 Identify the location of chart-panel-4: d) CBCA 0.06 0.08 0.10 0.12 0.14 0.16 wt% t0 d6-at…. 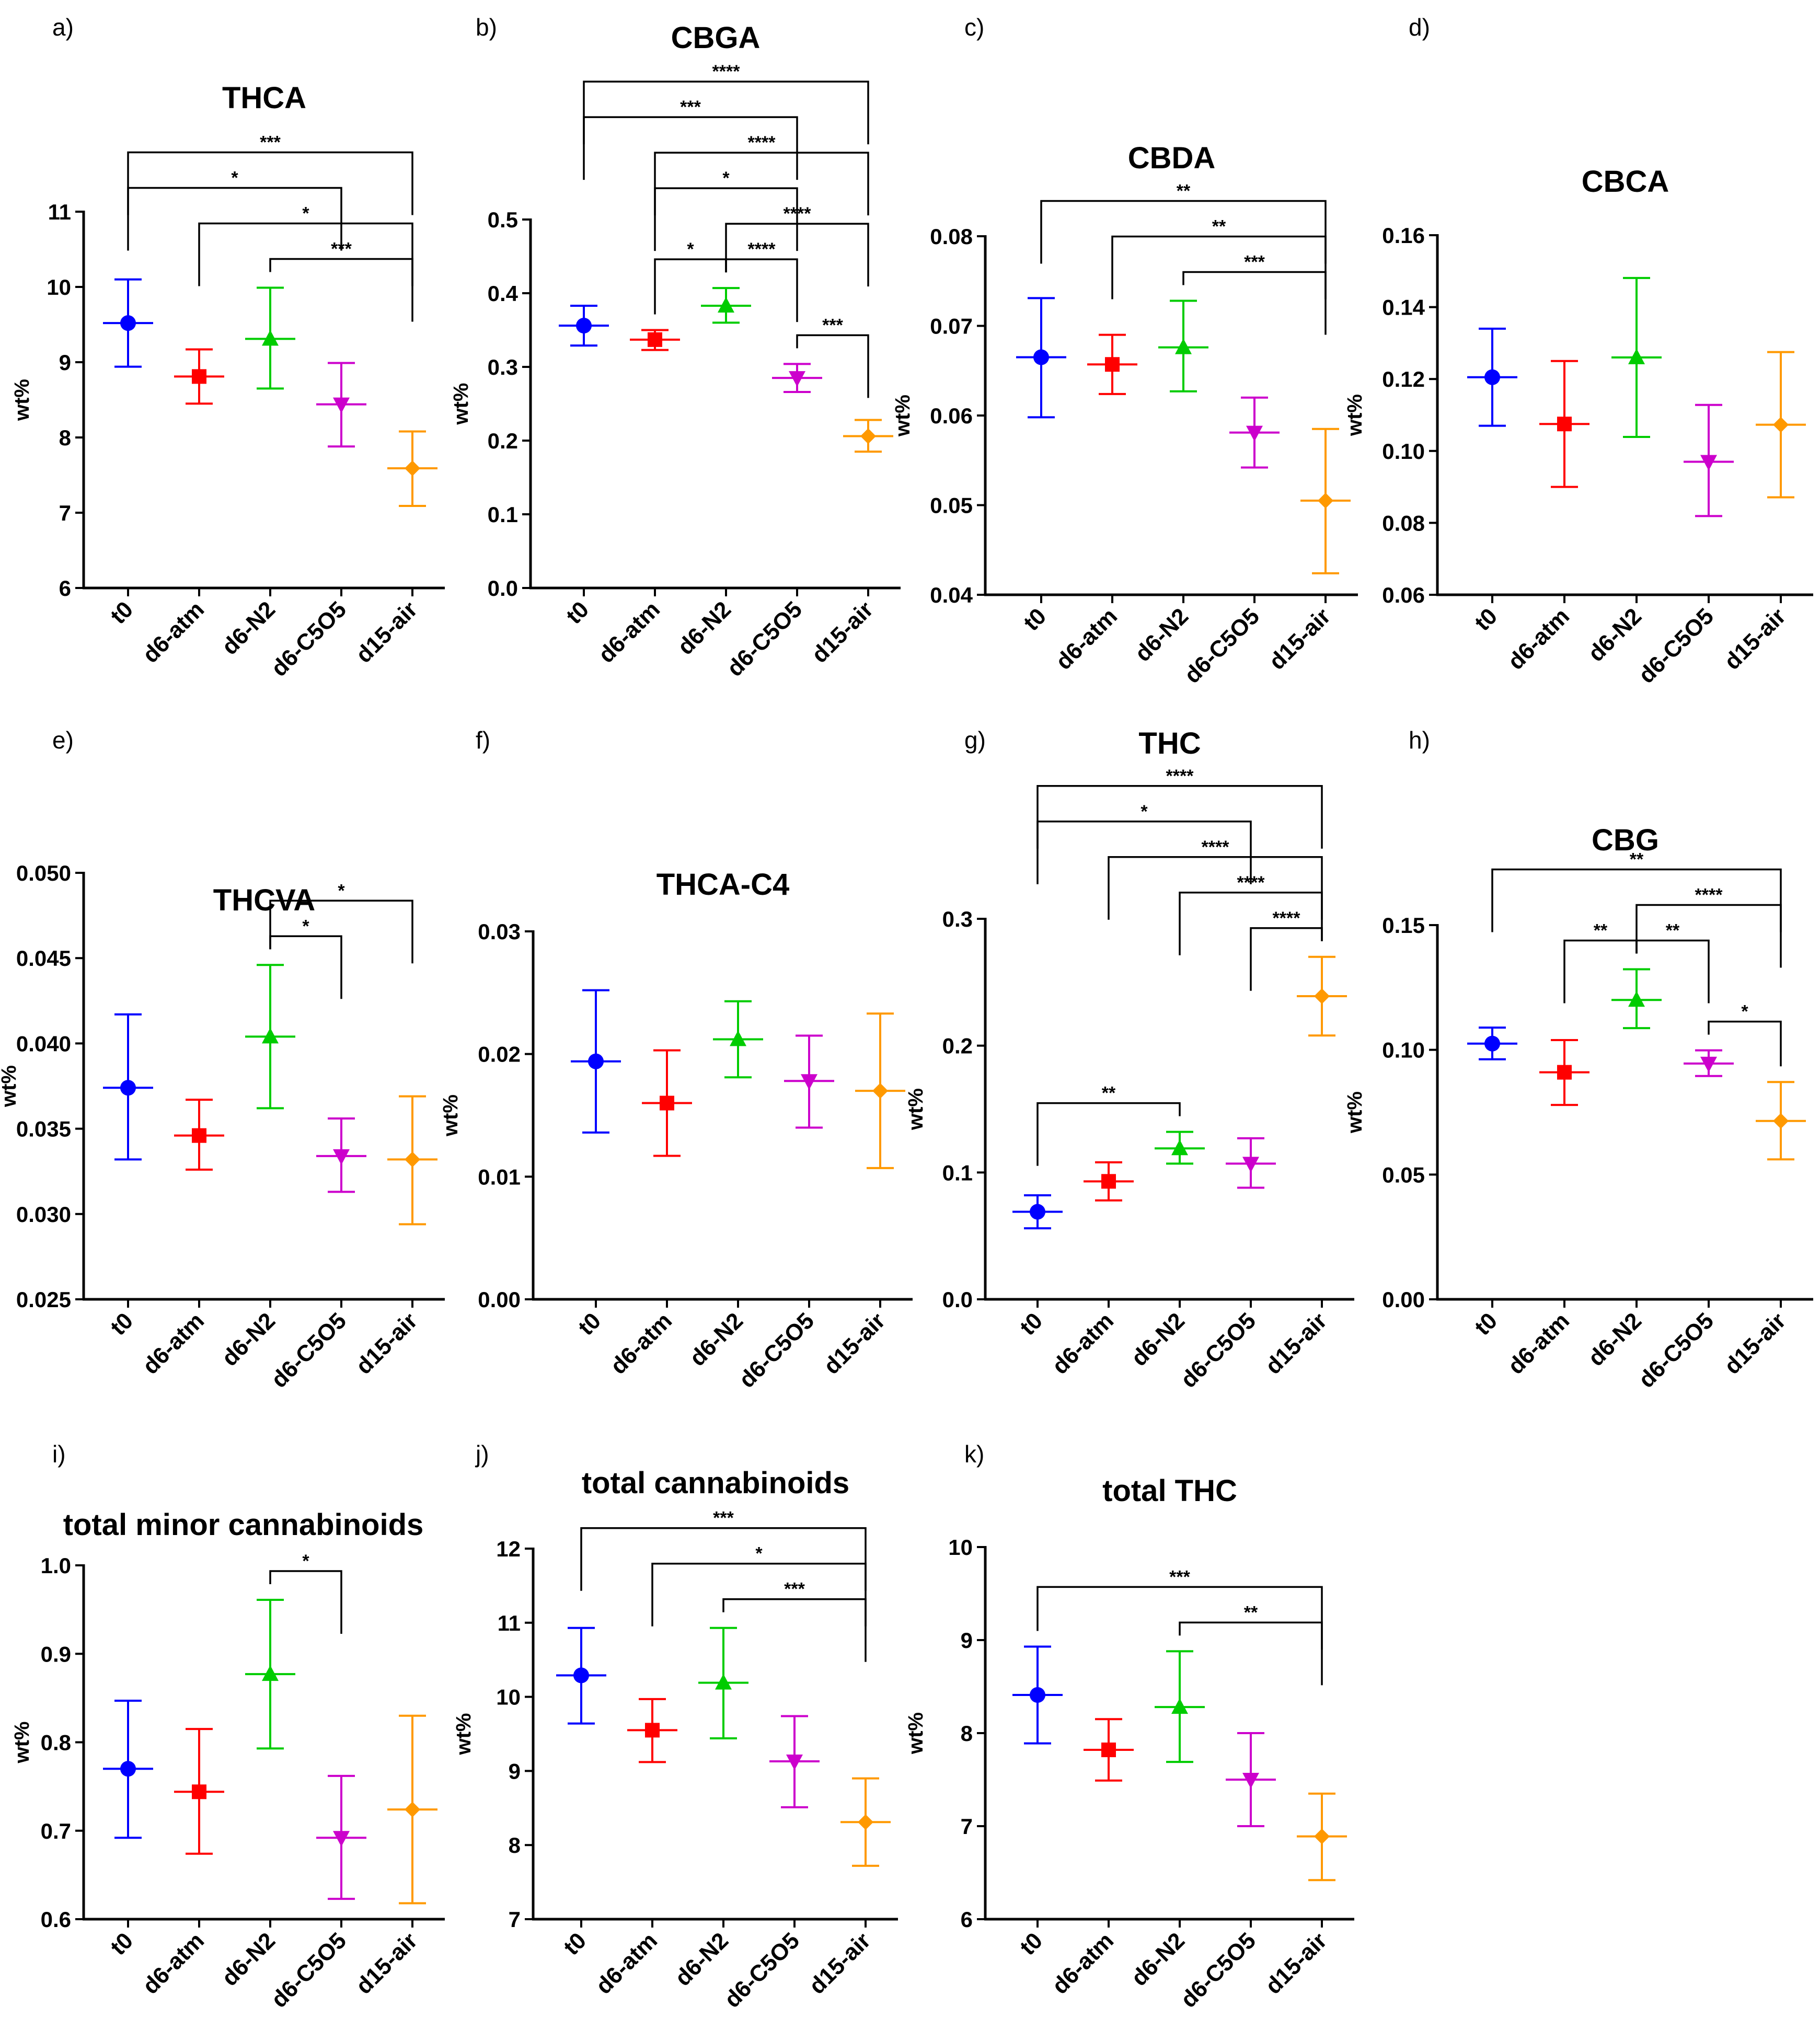
(1578, 351).